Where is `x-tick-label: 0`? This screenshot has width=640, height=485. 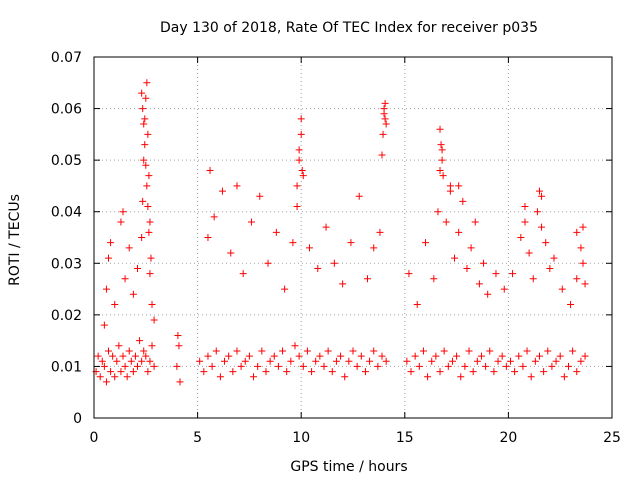
x-tick-label: 0 is located at coordinates (94, 438).